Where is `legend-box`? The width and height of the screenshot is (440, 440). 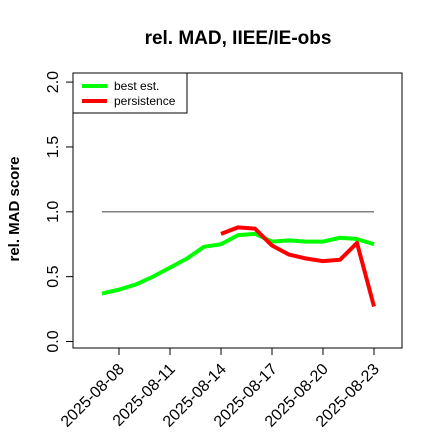
legend-box is located at coordinates (130, 93).